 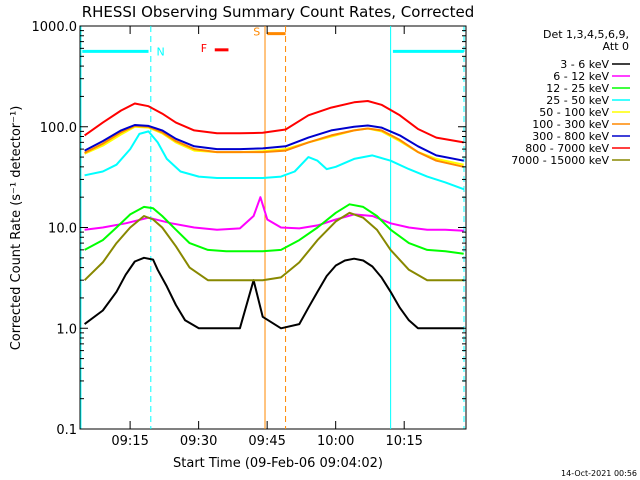 What do you see at coordinates (278, 463) in the screenshot?
I see `x-axis-label: Start Time (09-Feb-06 09:04:02)` at bounding box center [278, 463].